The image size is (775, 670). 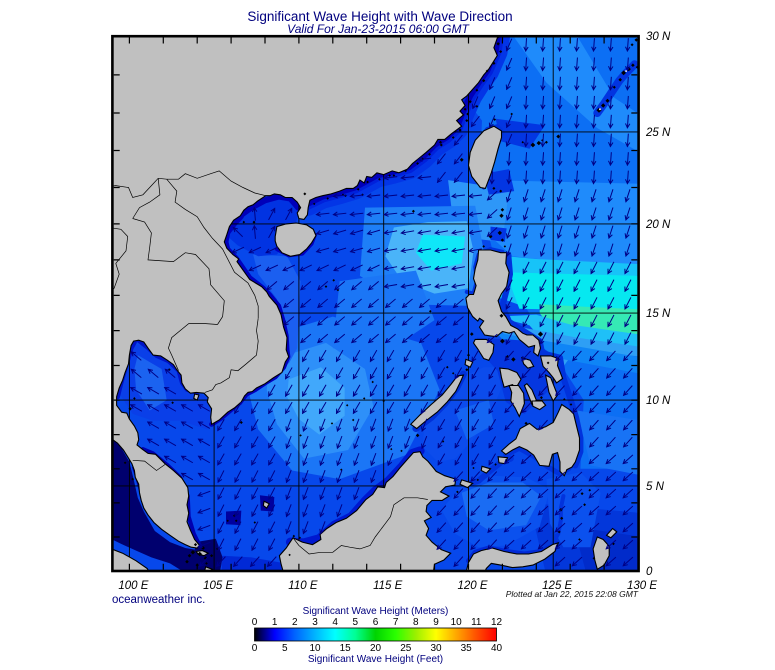 What do you see at coordinates (315, 622) in the screenshot?
I see `svg-text: 3` at bounding box center [315, 622].